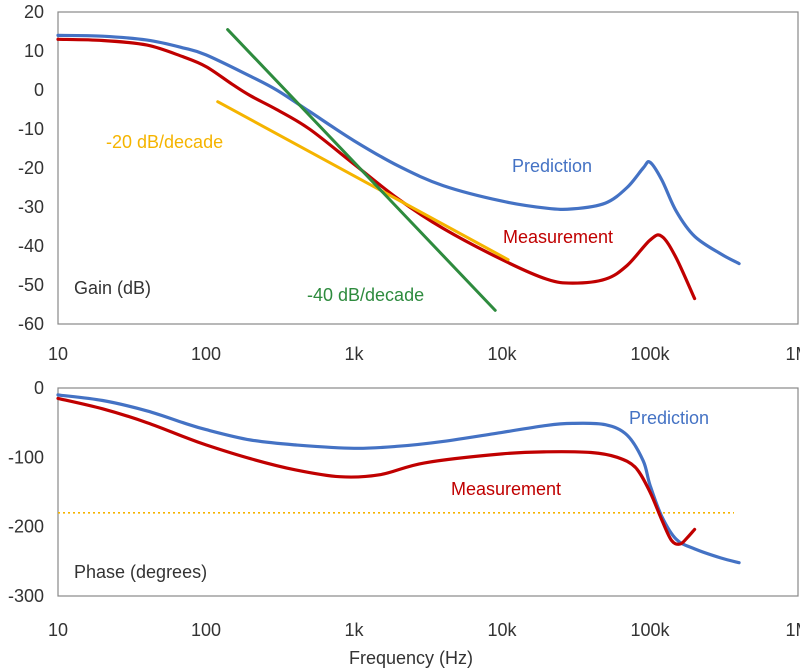 The image size is (800, 669). Describe the element at coordinates (558, 237) in the screenshot. I see `measurement-label-gain: Measurement` at that location.